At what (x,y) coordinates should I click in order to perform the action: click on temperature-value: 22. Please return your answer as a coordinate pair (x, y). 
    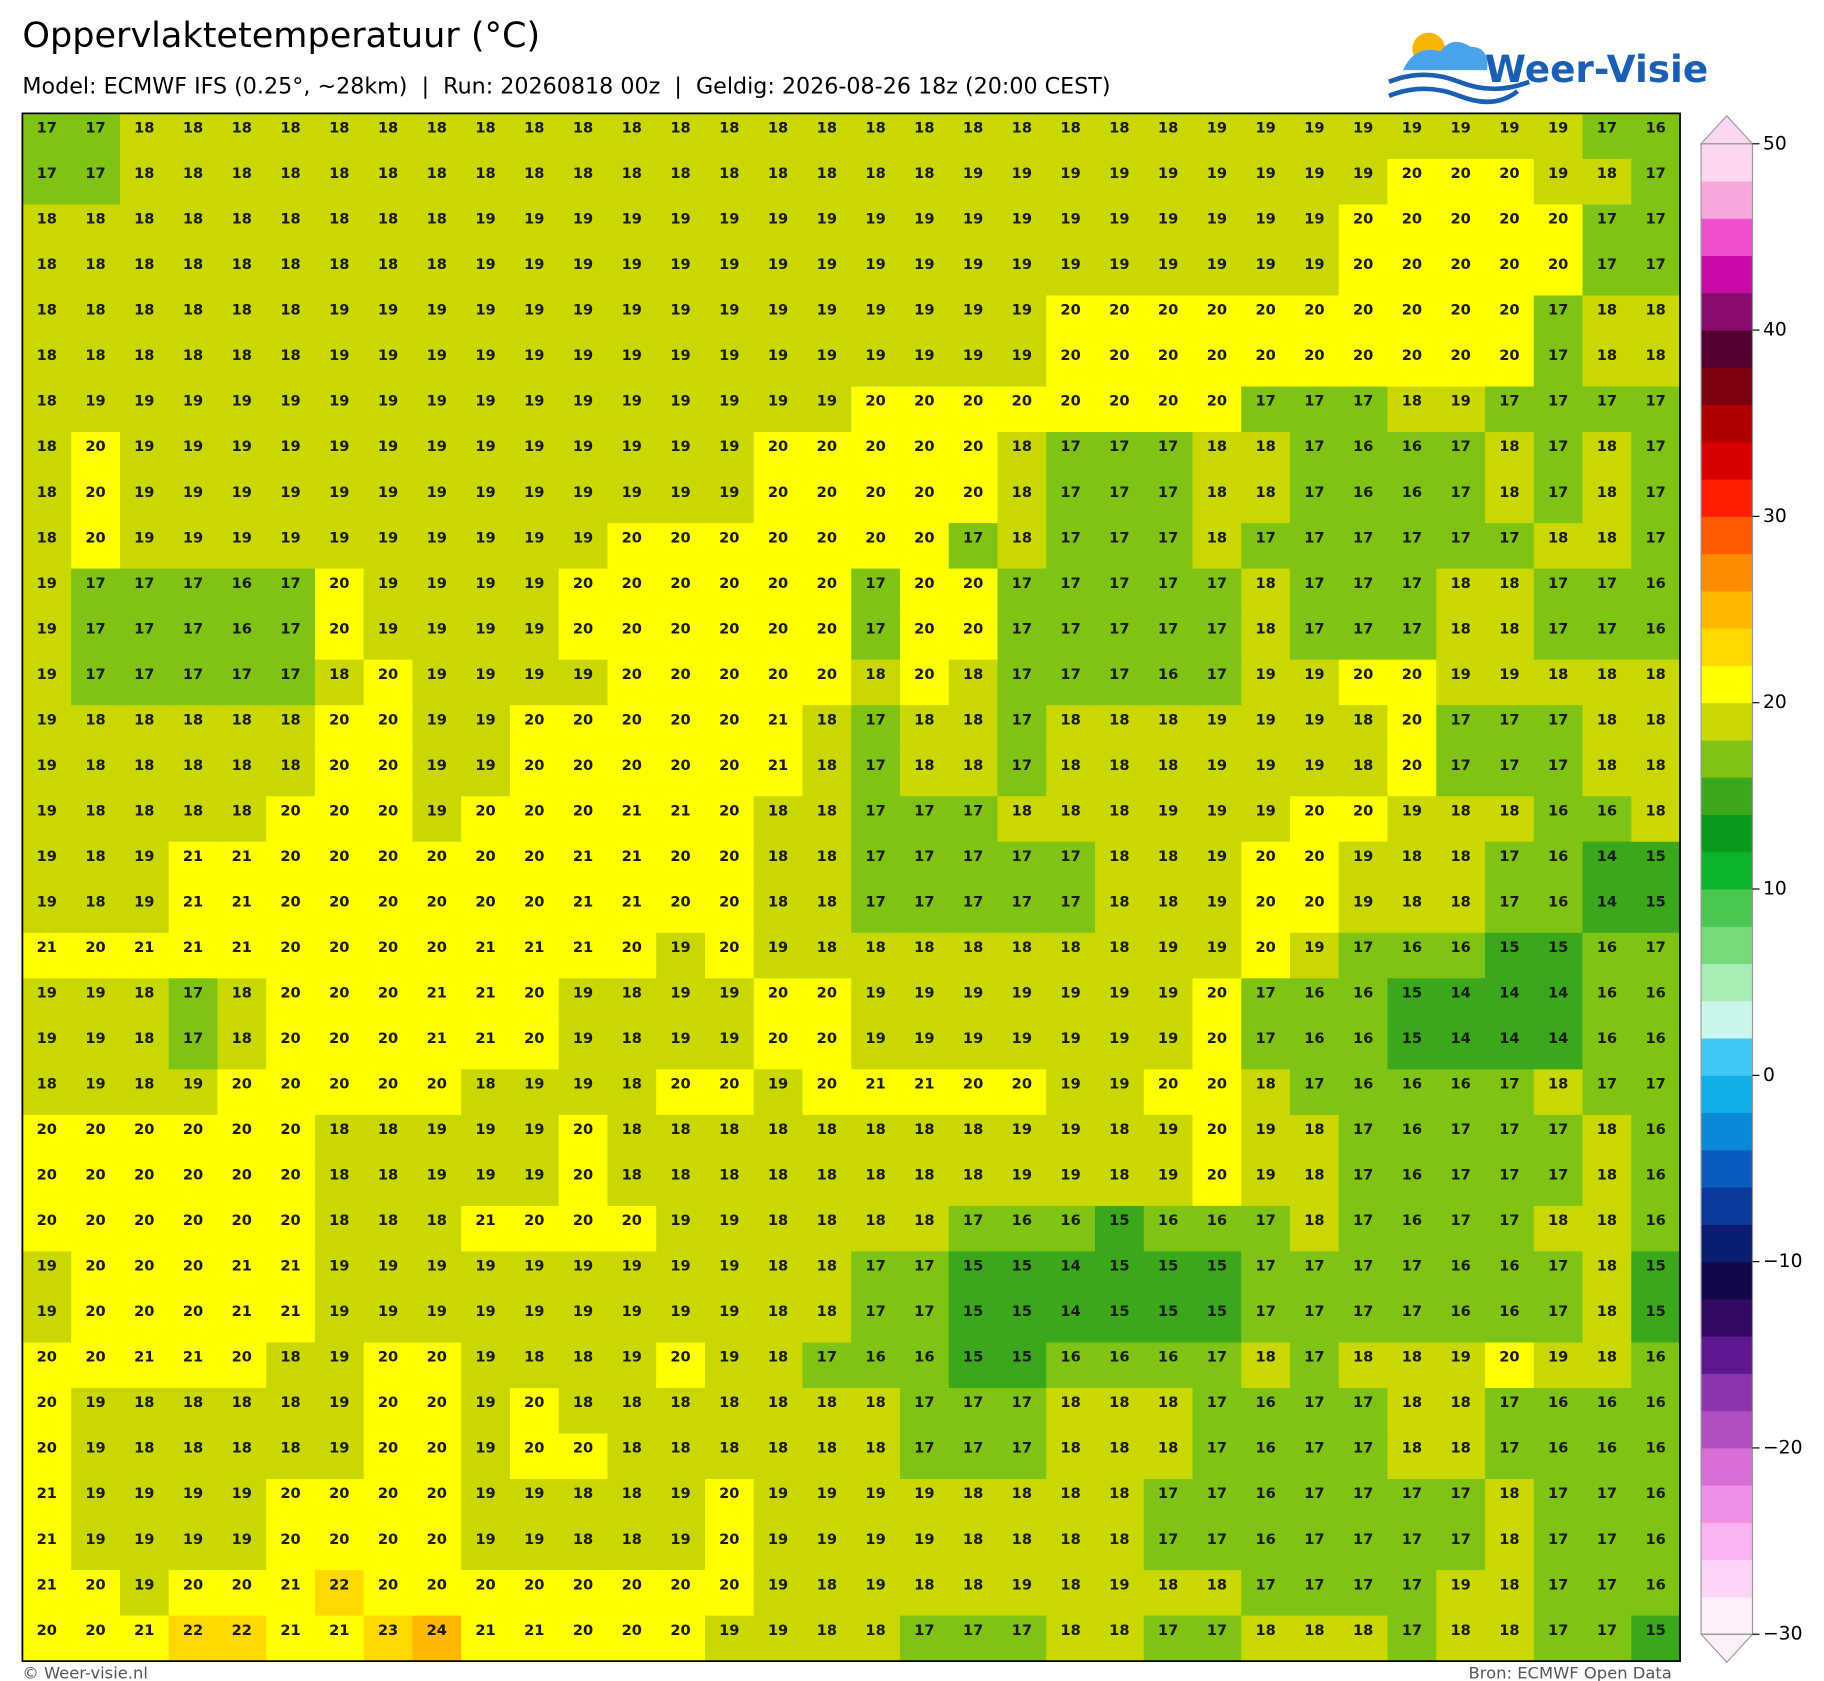
    Looking at the image, I should click on (339, 1584).